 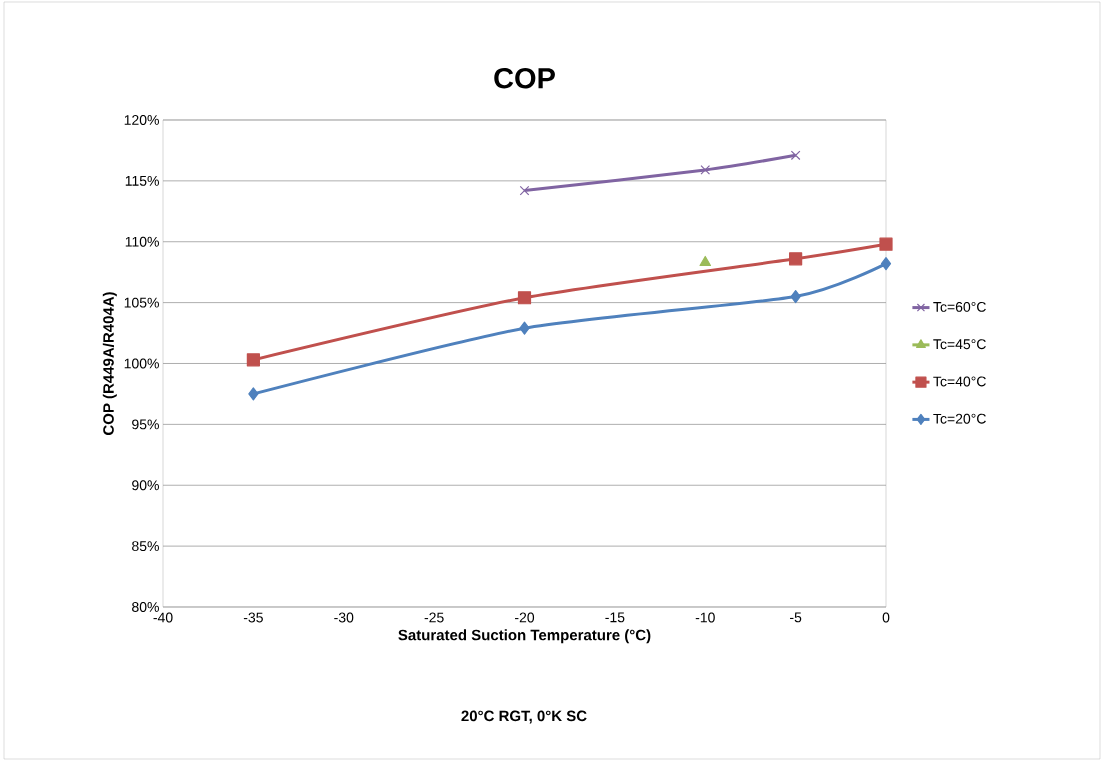 What do you see at coordinates (524, 717) in the screenshot?
I see `text: 20°C RGT, 0°K SC` at bounding box center [524, 717].